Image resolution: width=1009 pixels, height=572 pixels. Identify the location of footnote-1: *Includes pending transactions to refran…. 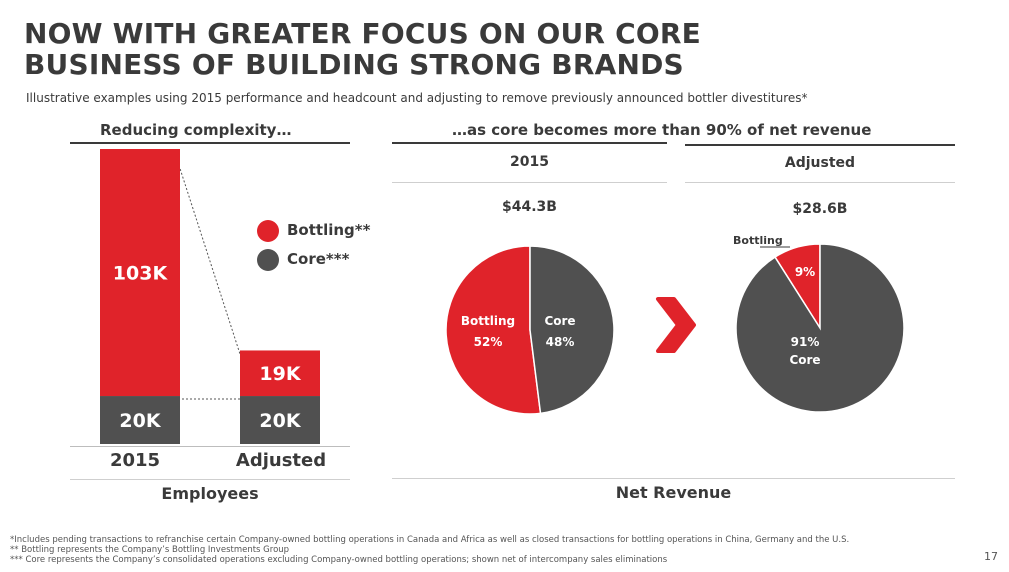
(430, 540).